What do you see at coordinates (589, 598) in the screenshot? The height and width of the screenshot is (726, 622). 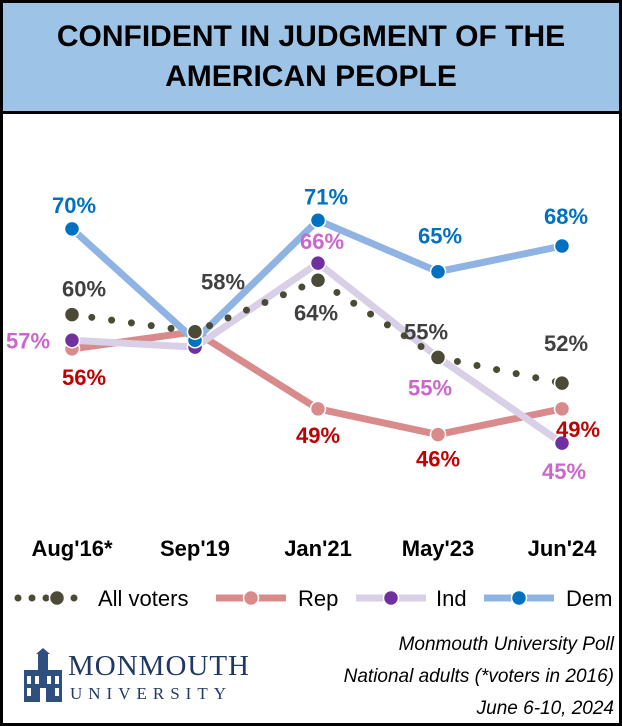 I see `legend-label-dem: Dem` at bounding box center [589, 598].